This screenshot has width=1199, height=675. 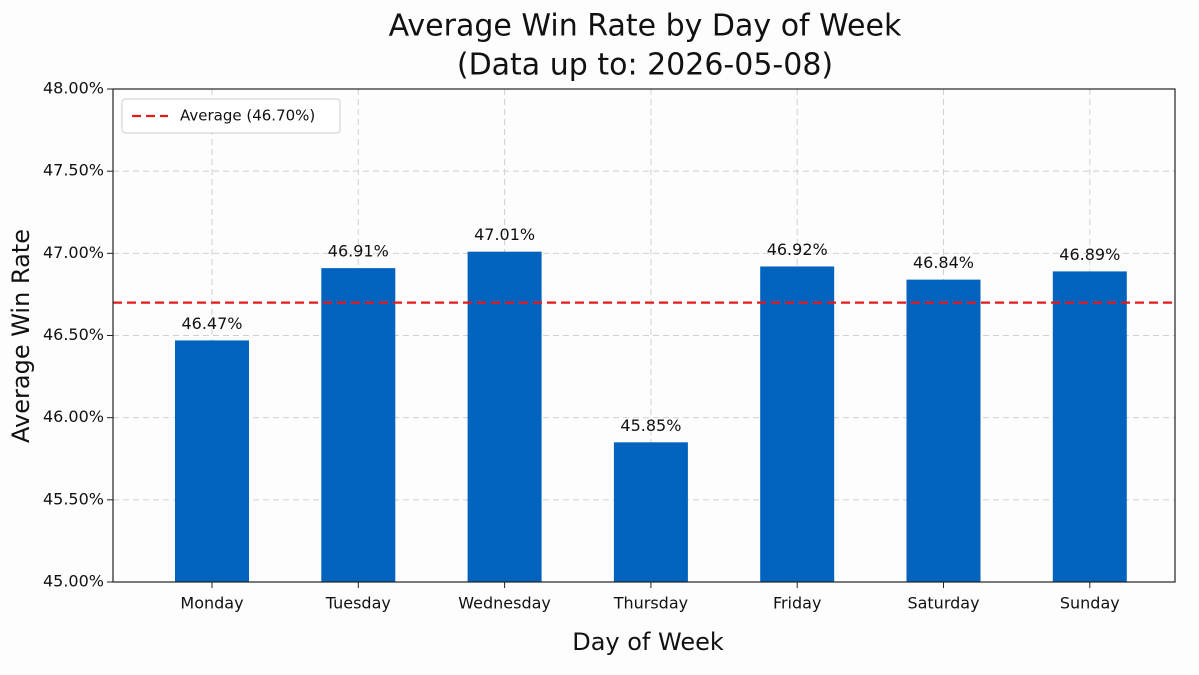 What do you see at coordinates (73, 252) in the screenshot?
I see `y-tick-label: 47.00%` at bounding box center [73, 252].